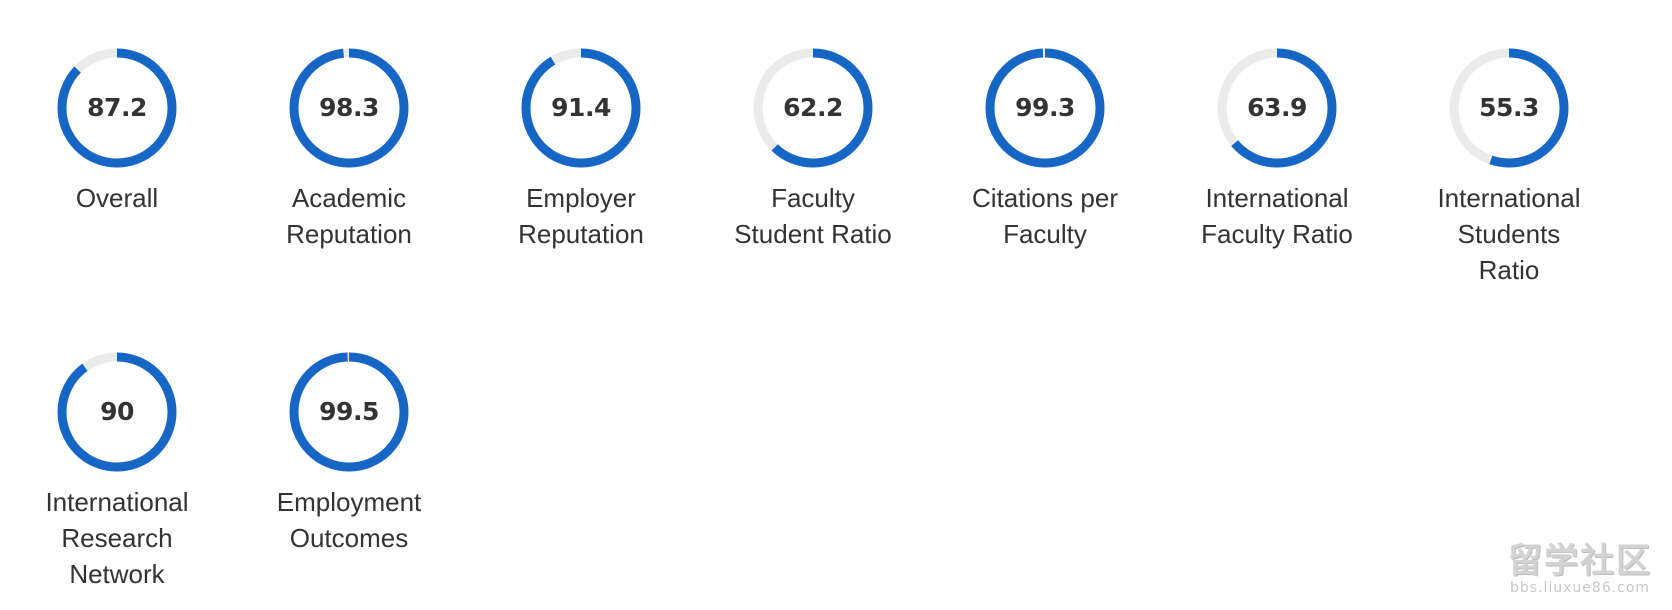 The height and width of the screenshot is (610, 1672). I want to click on score-value: 62.2, so click(813, 107).